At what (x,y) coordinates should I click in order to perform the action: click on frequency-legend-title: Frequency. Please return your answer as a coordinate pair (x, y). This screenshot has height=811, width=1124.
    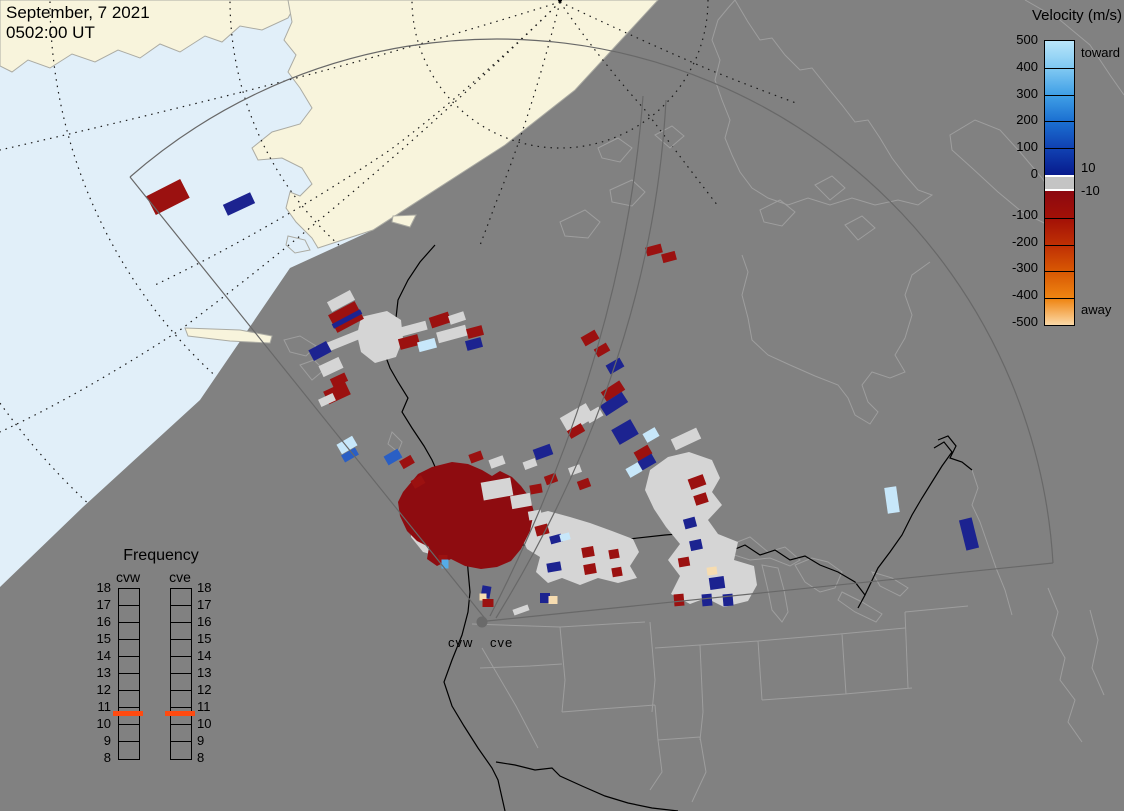
    Looking at the image, I should click on (161, 555).